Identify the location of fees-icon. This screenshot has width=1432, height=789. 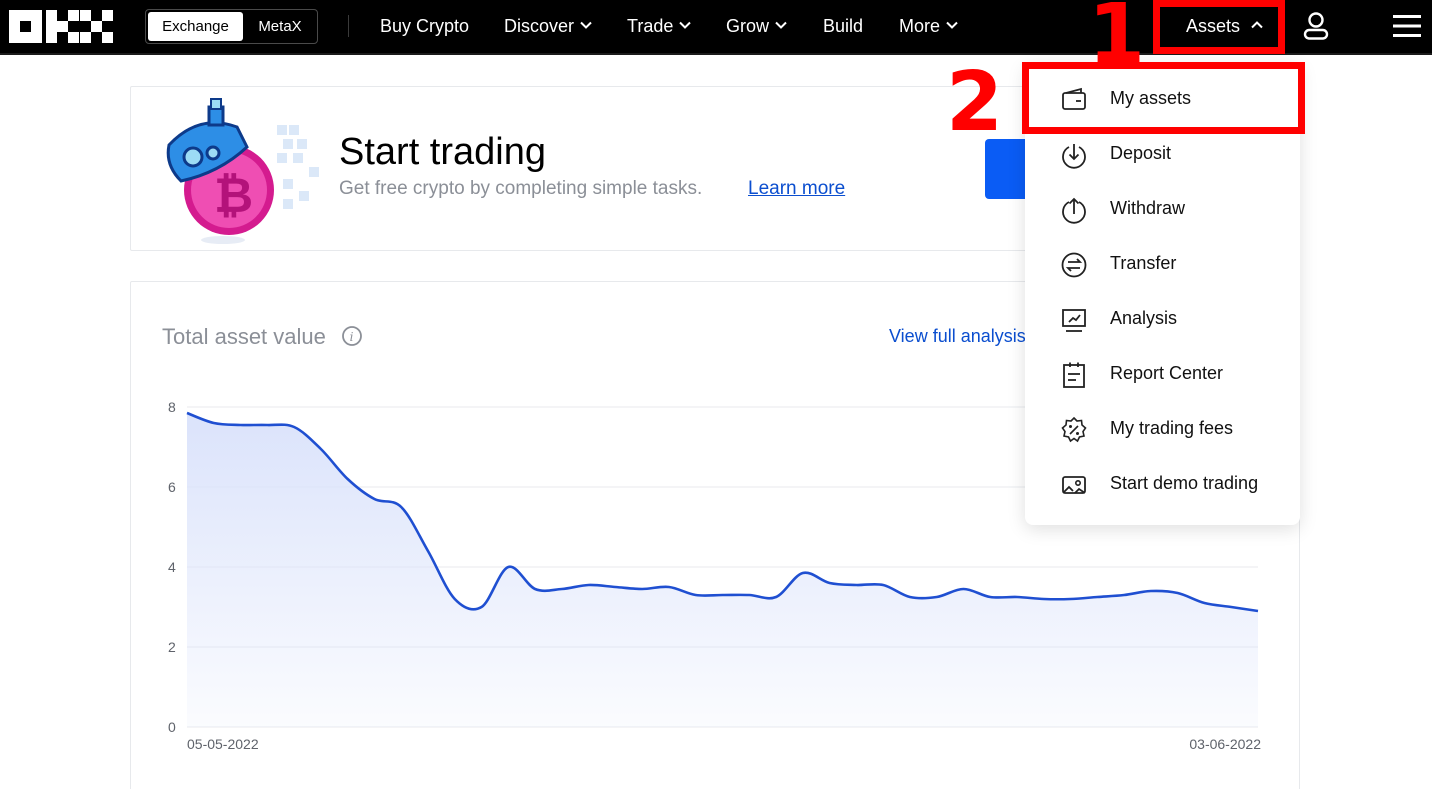
(1074, 429).